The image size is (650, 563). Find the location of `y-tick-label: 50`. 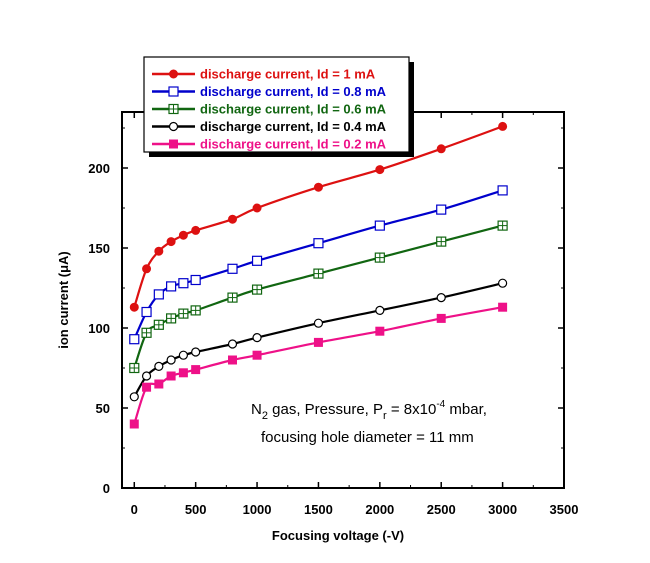

y-tick-label: 50 is located at coordinates (103, 408).